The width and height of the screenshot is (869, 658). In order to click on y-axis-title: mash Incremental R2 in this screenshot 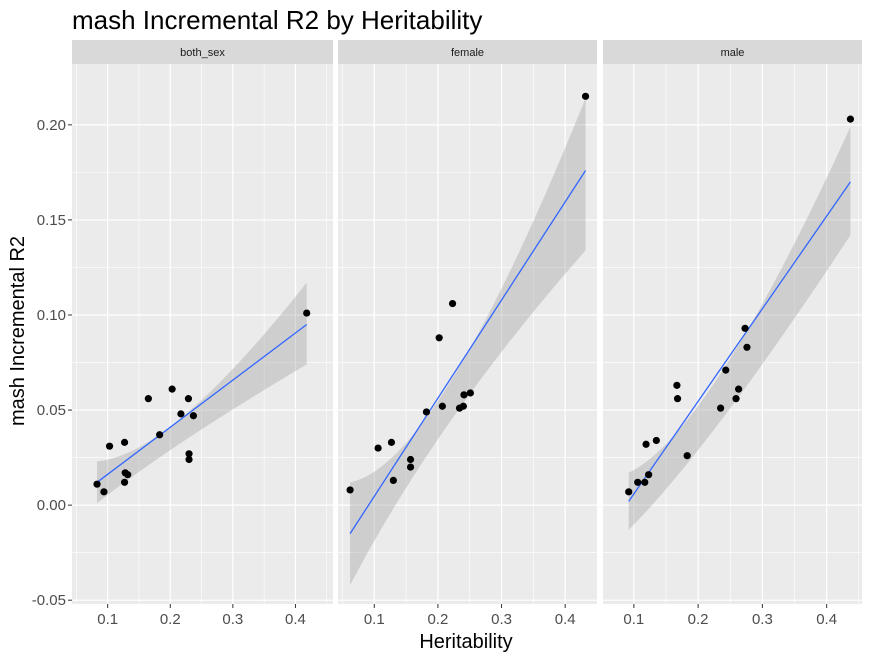, I will do `click(18, 331)`.